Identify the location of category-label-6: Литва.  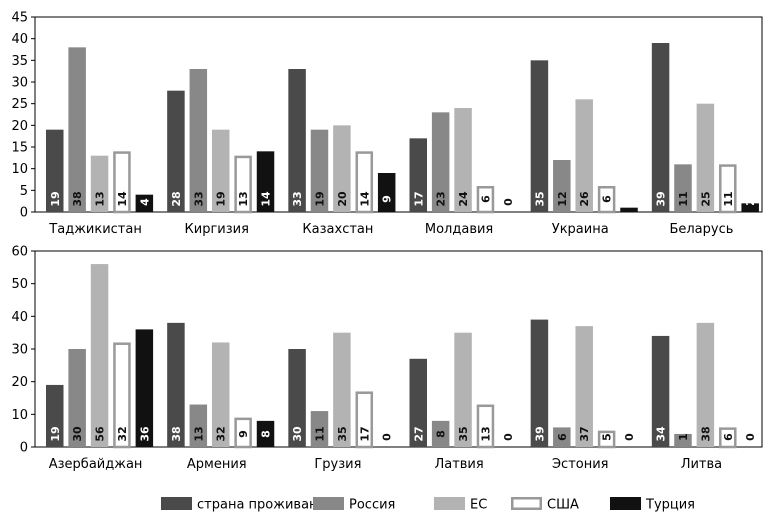
(701, 464).